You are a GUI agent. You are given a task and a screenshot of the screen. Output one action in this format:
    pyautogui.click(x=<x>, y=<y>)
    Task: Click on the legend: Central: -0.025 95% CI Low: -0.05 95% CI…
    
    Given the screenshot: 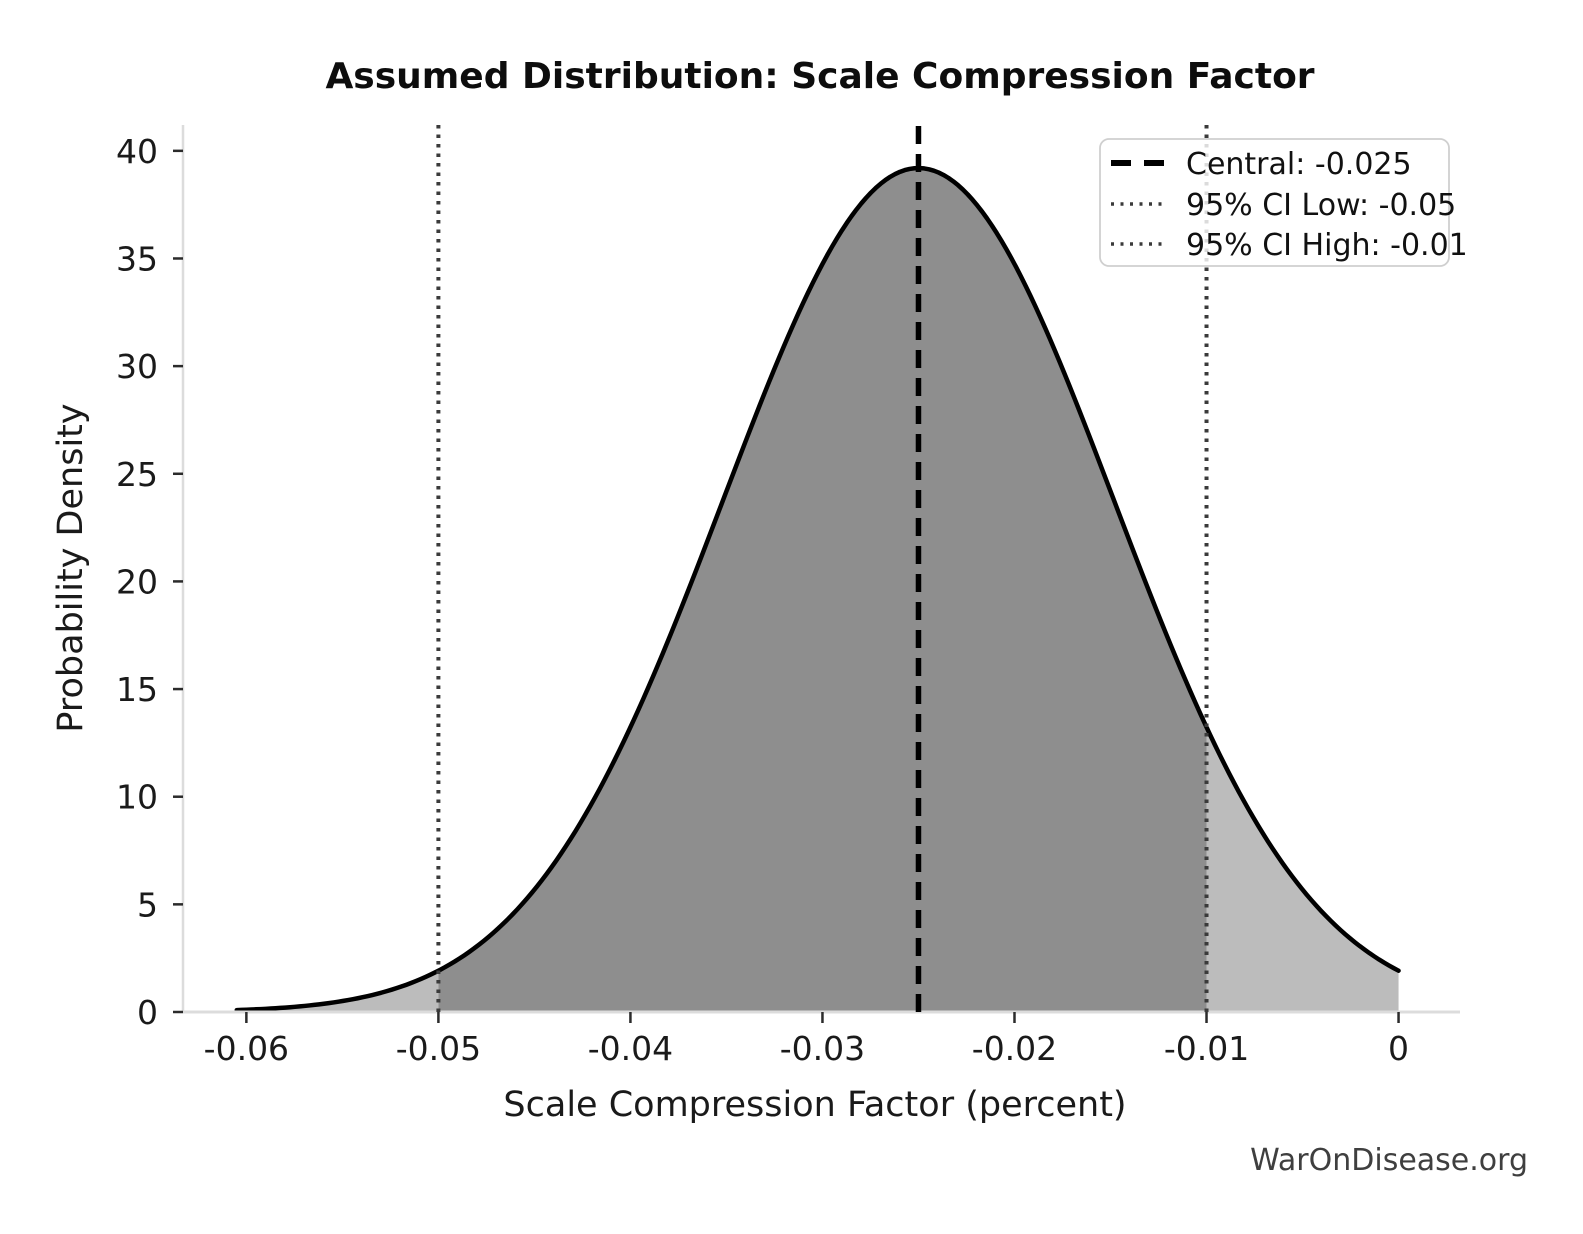 What is the action you would take?
    pyautogui.click(x=1283, y=202)
    